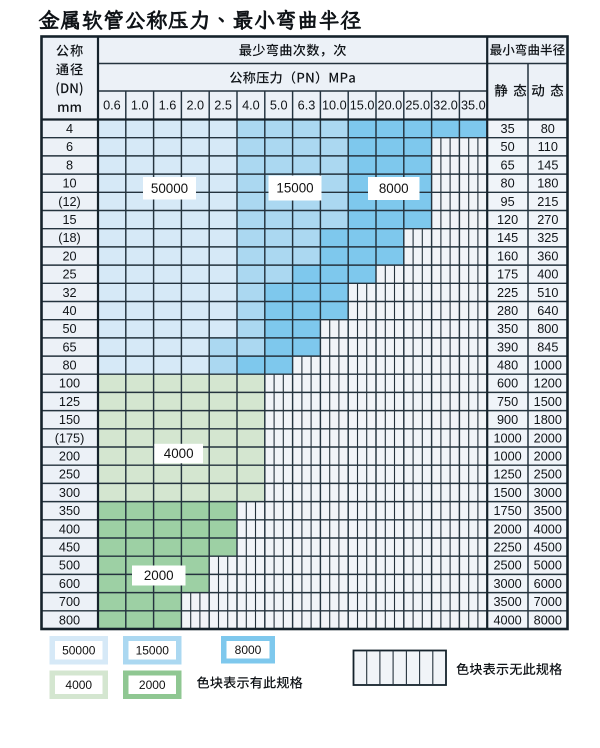  What do you see at coordinates (547, 184) in the screenshot?
I see `svg-text: 180` at bounding box center [547, 184].